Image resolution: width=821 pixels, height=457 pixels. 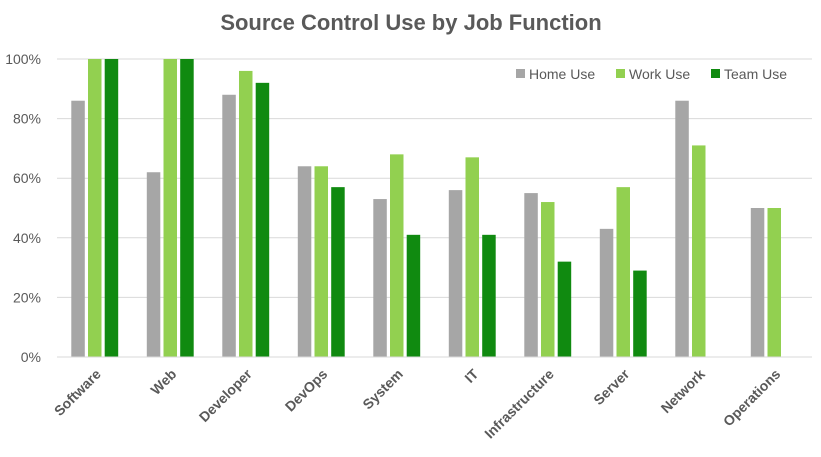 I want to click on x-category-label: System, so click(x=382, y=389).